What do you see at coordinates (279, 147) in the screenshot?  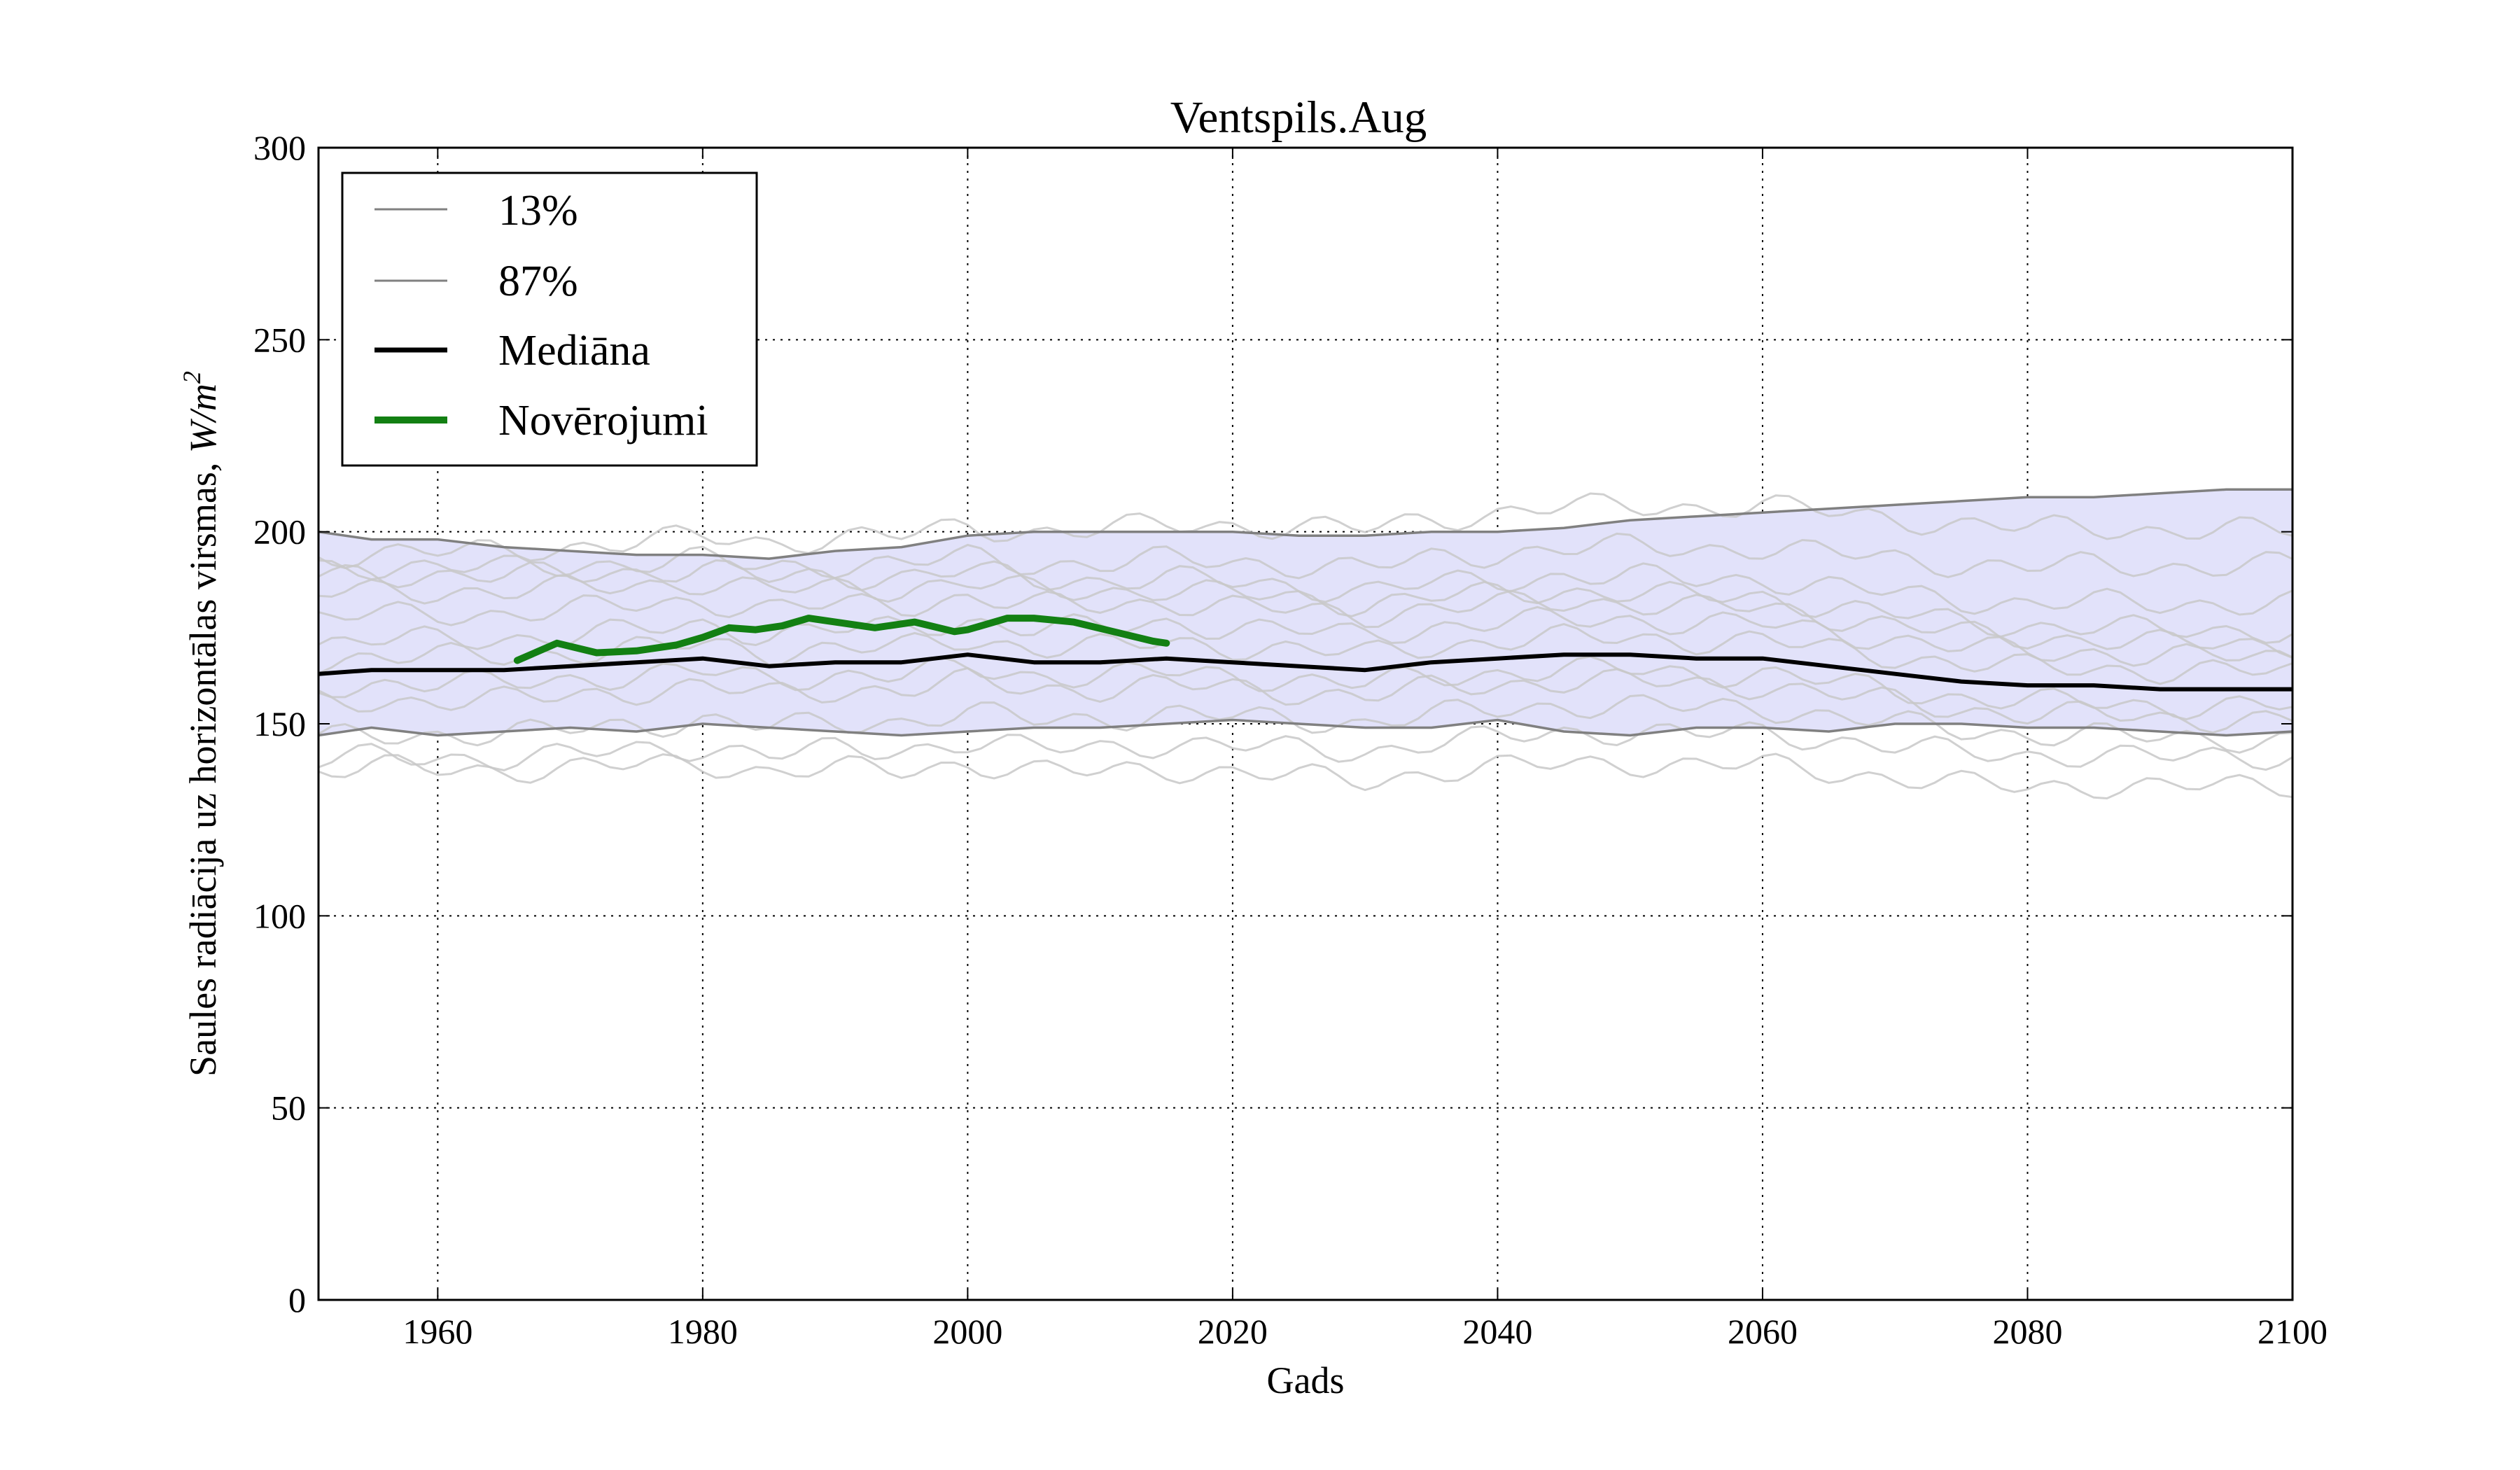 I see `y-tick-label: 300` at bounding box center [279, 147].